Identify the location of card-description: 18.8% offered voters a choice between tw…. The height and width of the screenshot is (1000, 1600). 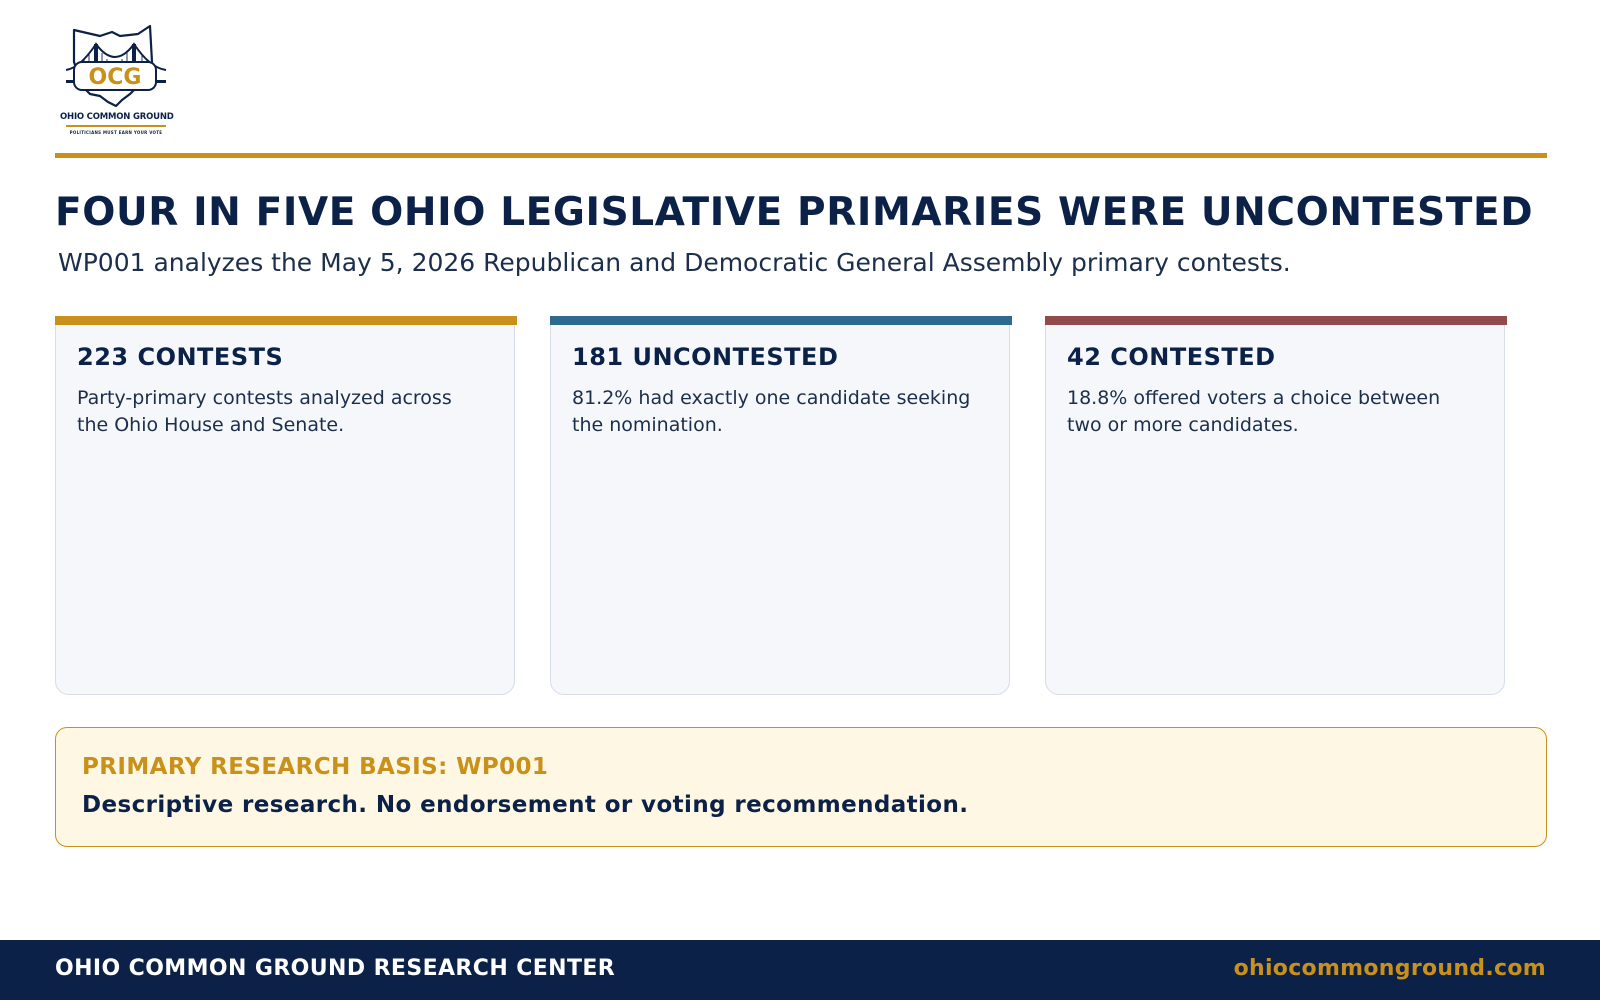
(1254, 411).